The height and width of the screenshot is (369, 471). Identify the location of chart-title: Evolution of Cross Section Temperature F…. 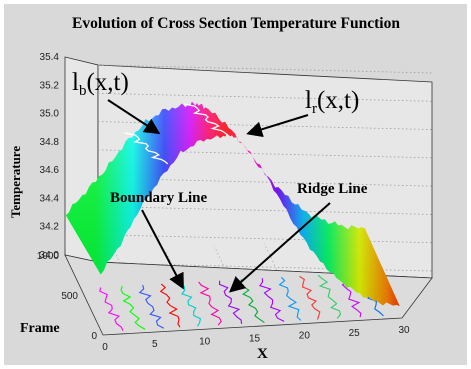
(236, 23).